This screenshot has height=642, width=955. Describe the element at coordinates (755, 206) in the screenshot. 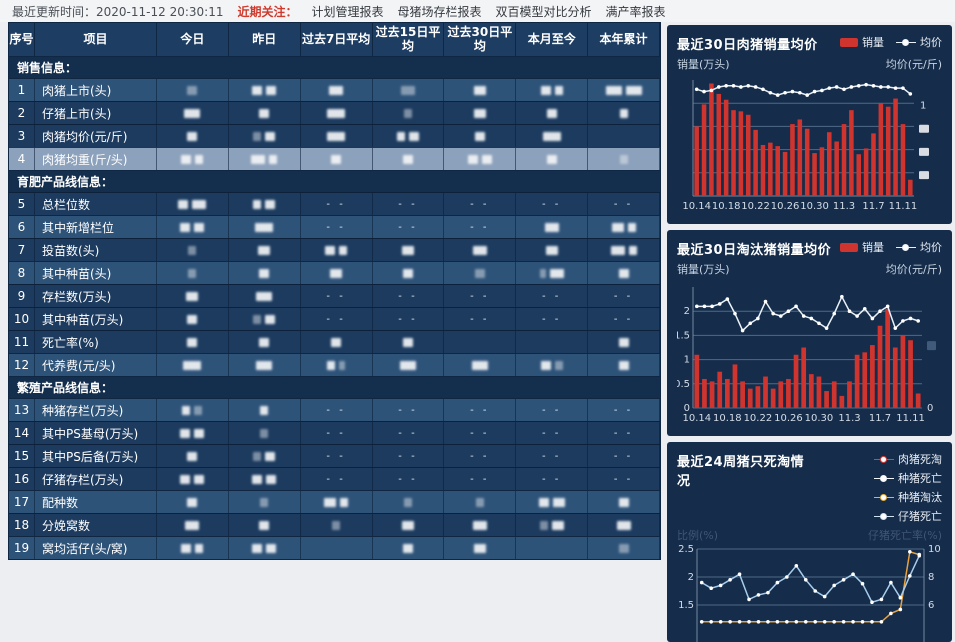

I see `svg-text: 10.22` at that location.